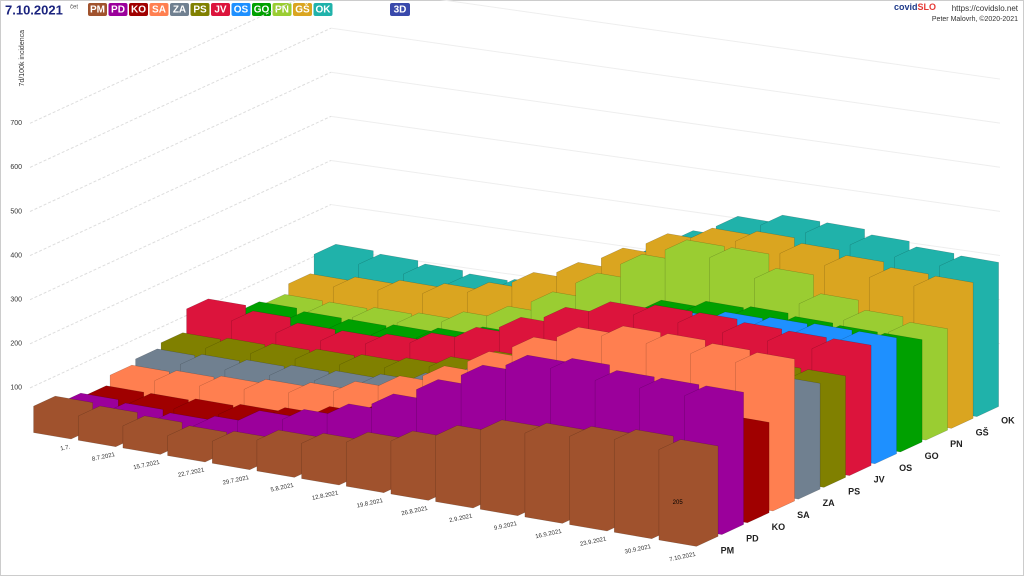 The image size is (1024, 576). I want to click on legend-label: OK, so click(324, 10).